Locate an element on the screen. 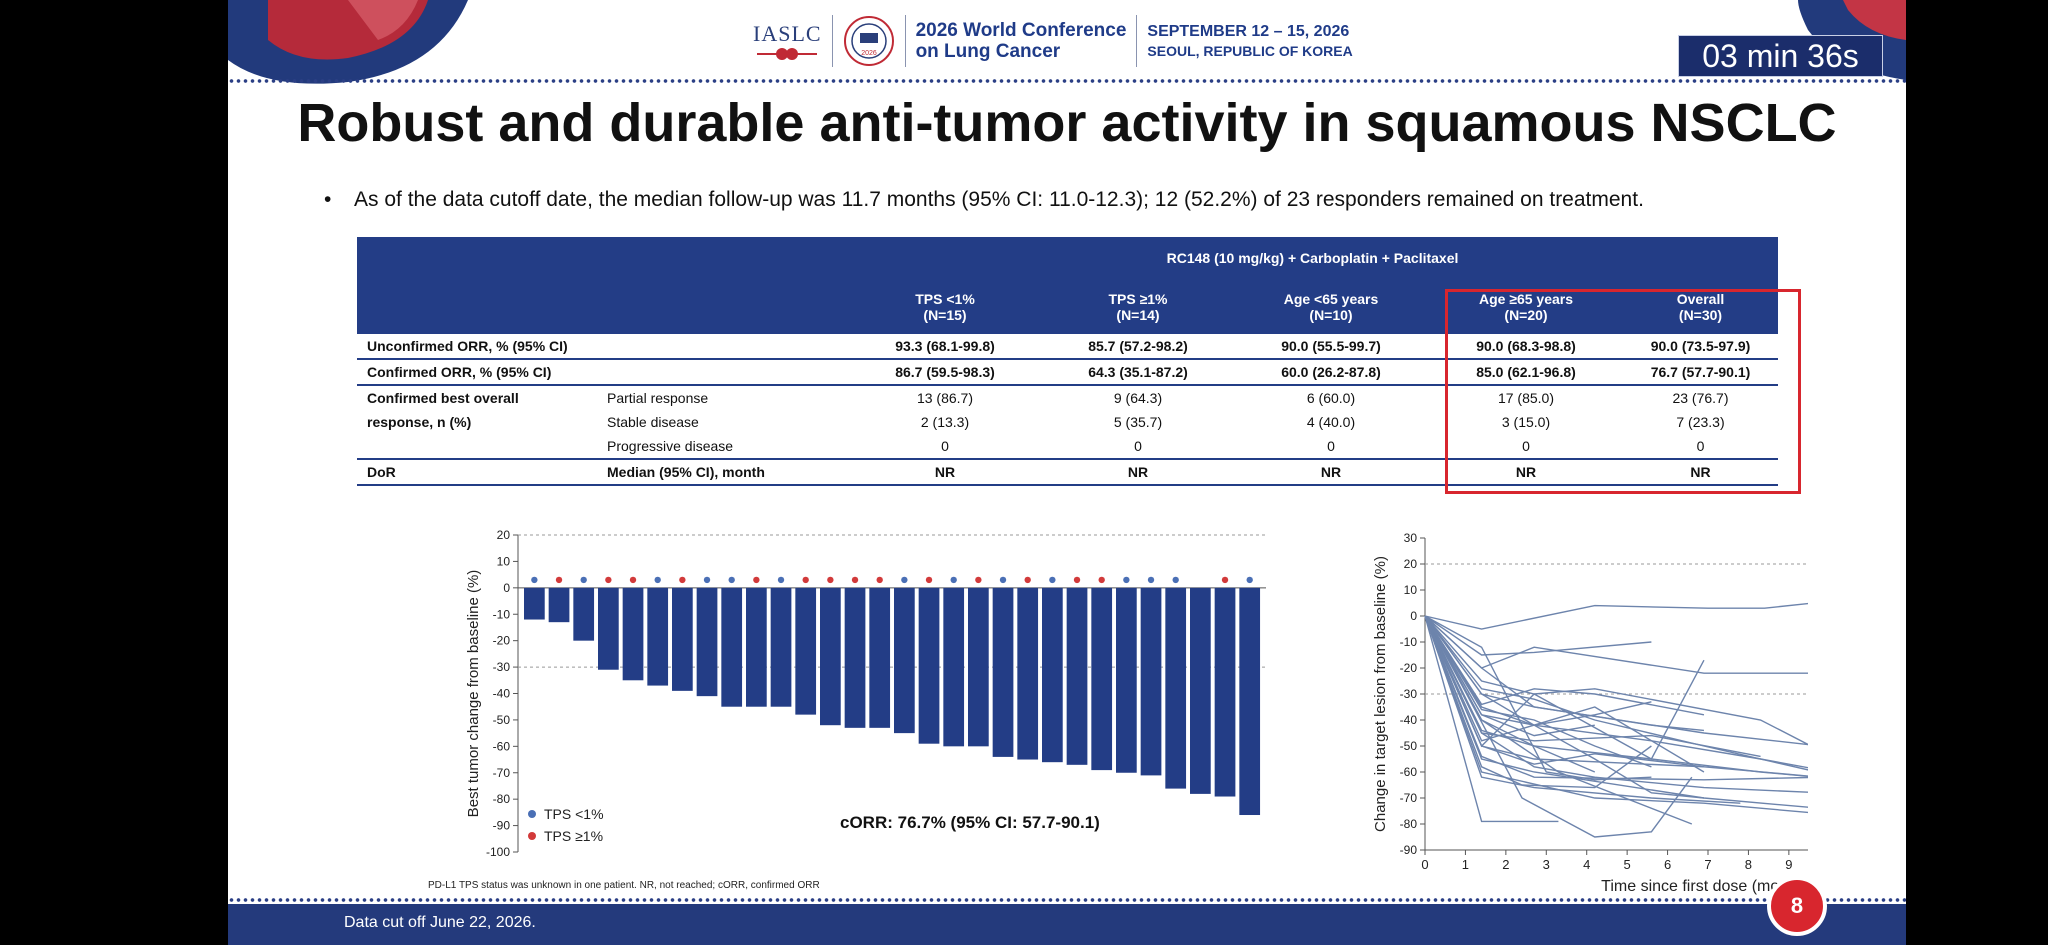  col-header-age-ge65: Age ≥65 years (N=20) is located at coordinates (1526, 306).